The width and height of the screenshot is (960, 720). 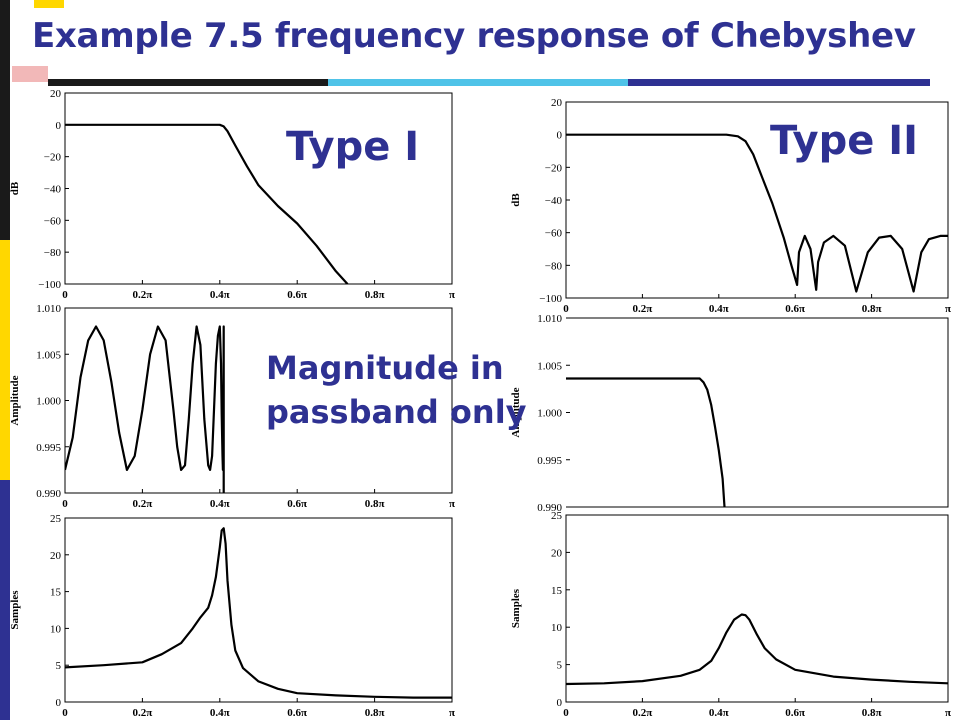 I want to click on passband-note-line2: passband only, so click(x=396, y=412).